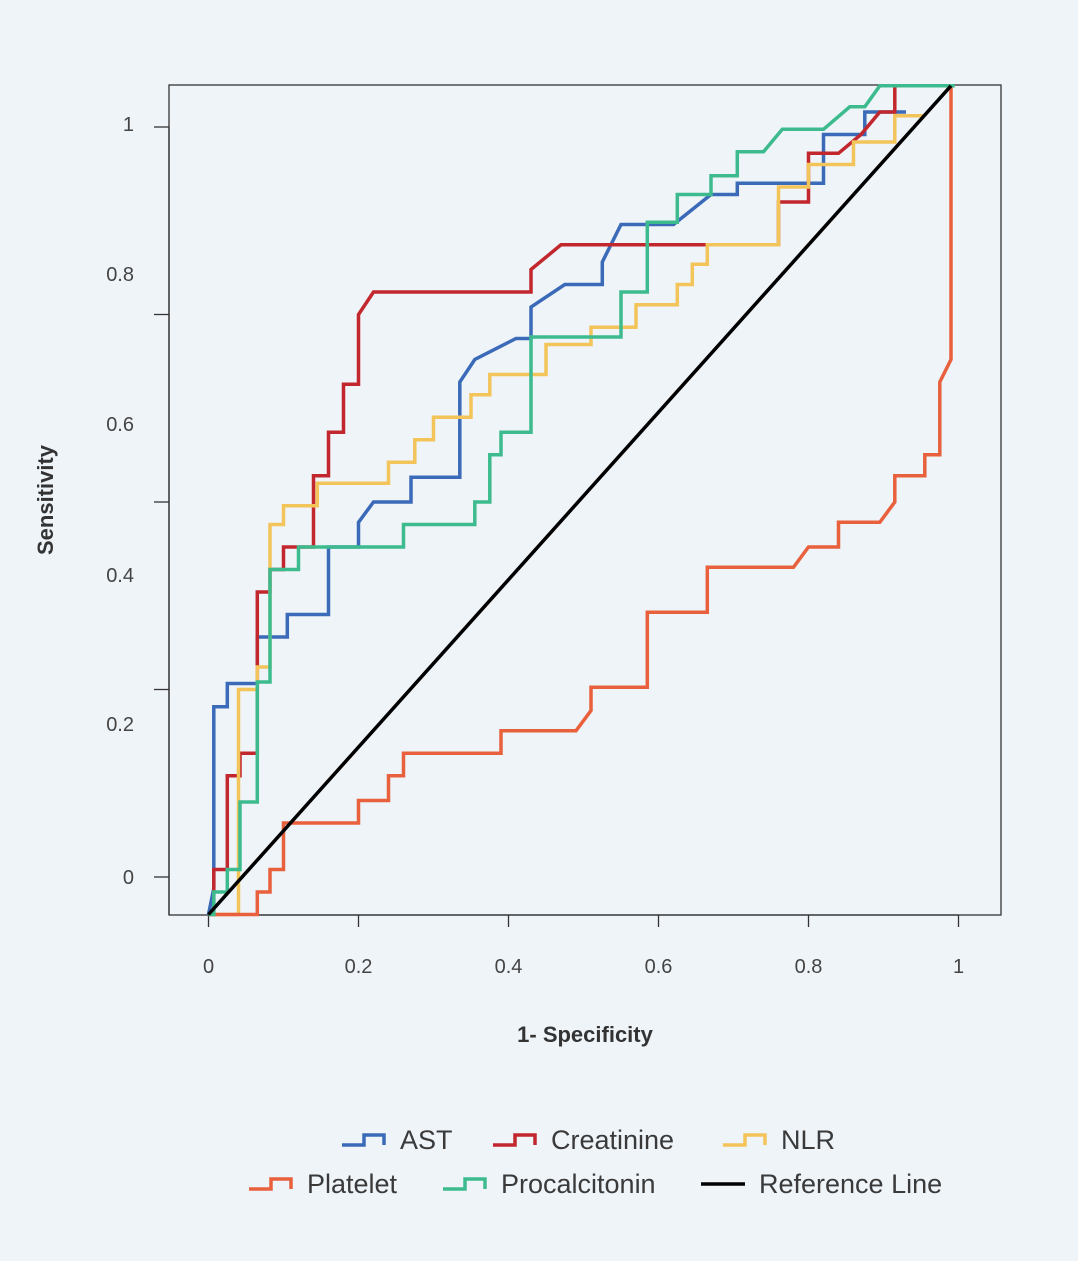 This screenshot has width=1078, height=1261. Describe the element at coordinates (745, 1140) in the screenshot. I see `legend-swatch-nlr` at that location.